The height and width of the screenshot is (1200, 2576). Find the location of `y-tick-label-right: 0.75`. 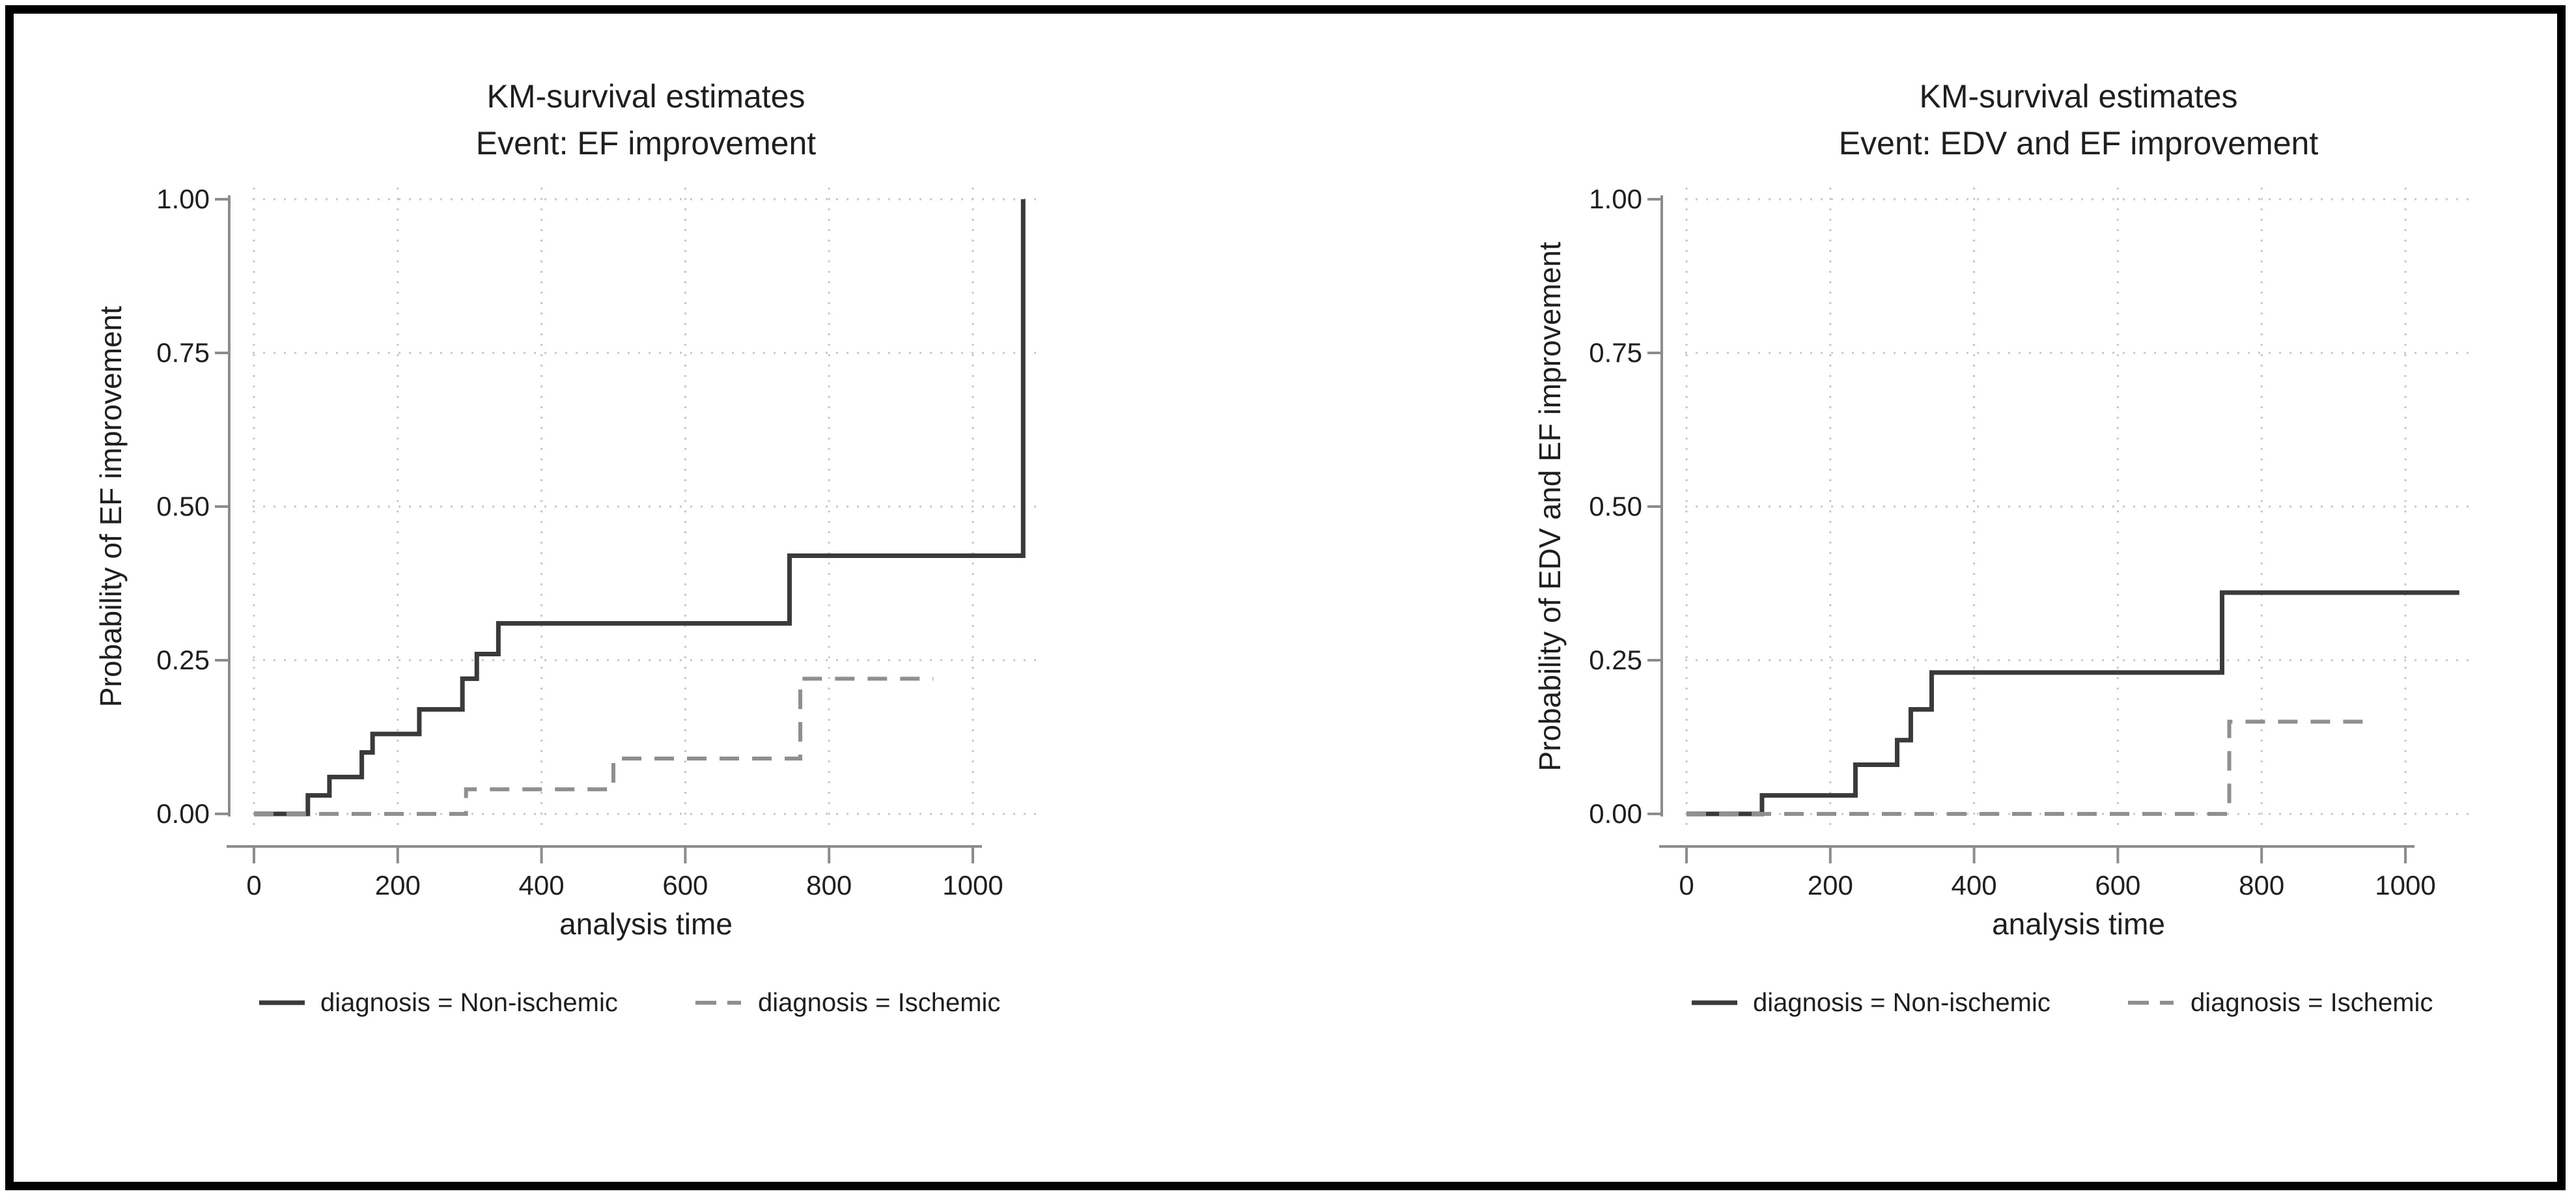

y-tick-label-right: 0.75 is located at coordinates (1616, 352).